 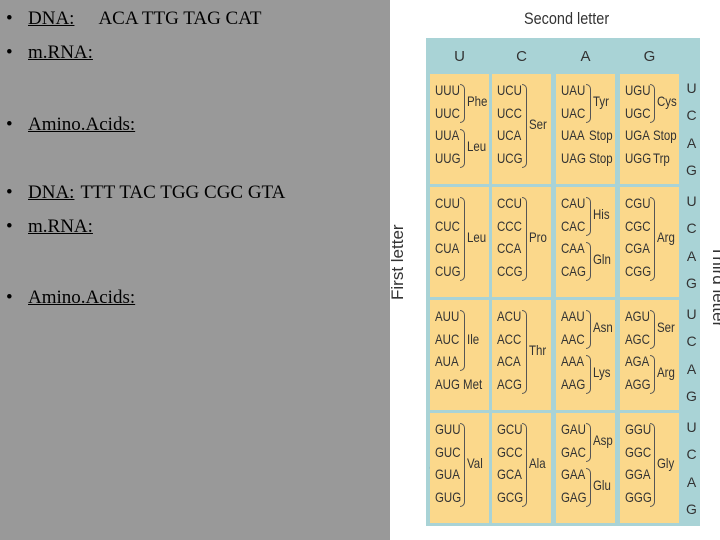 I want to click on codon: GAA, so click(x=573, y=474).